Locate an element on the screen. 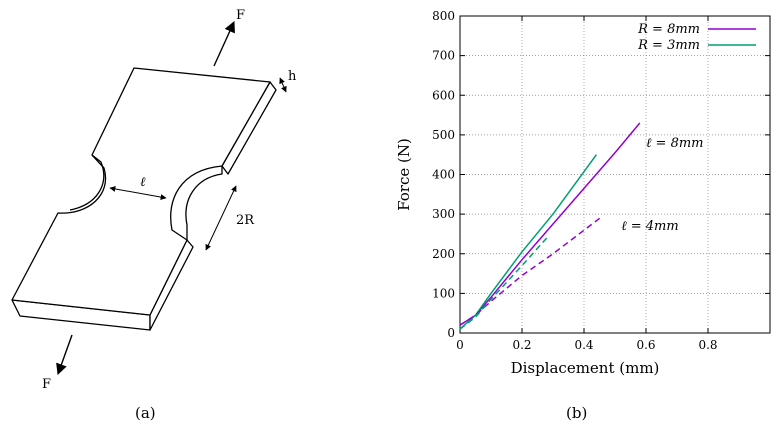 Image resolution: width=772 pixels, height=428 pixels. y-tick-label: 300 is located at coordinates (443, 214).